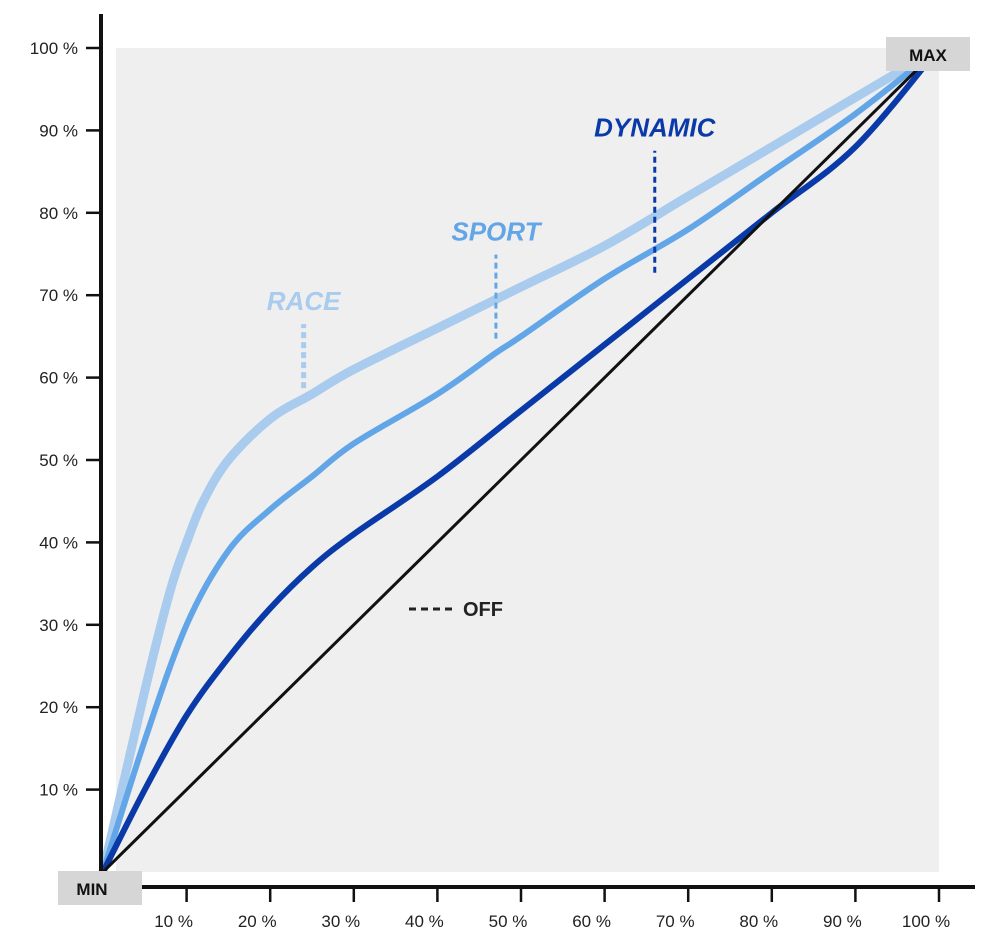  Describe the element at coordinates (304, 301) in the screenshot. I see `annotation-label-race: RACE` at that location.